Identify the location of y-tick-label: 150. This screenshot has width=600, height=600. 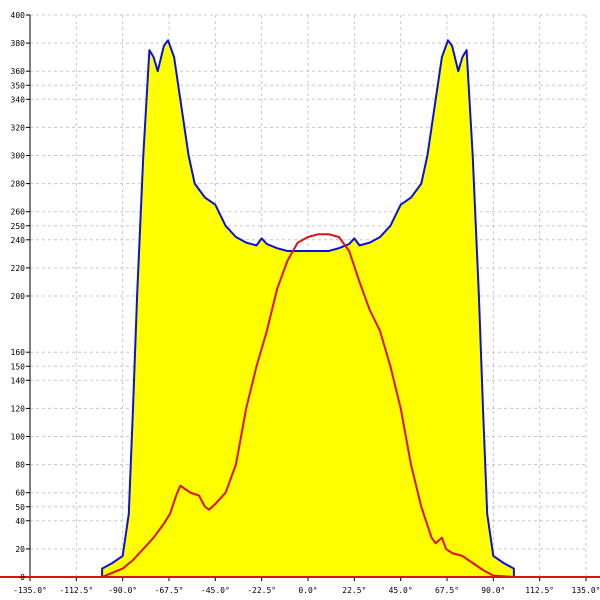
(18, 366).